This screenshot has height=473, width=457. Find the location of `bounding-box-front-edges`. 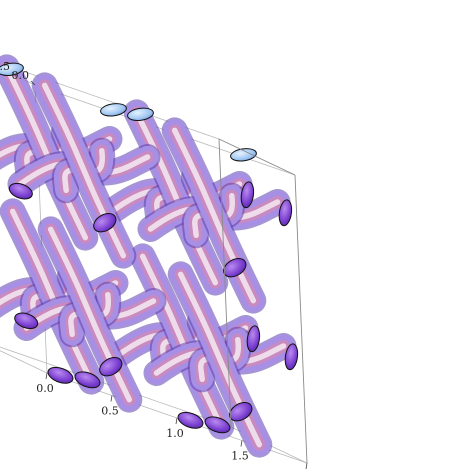

bounding-box-front-edges is located at coordinates (263, 301).